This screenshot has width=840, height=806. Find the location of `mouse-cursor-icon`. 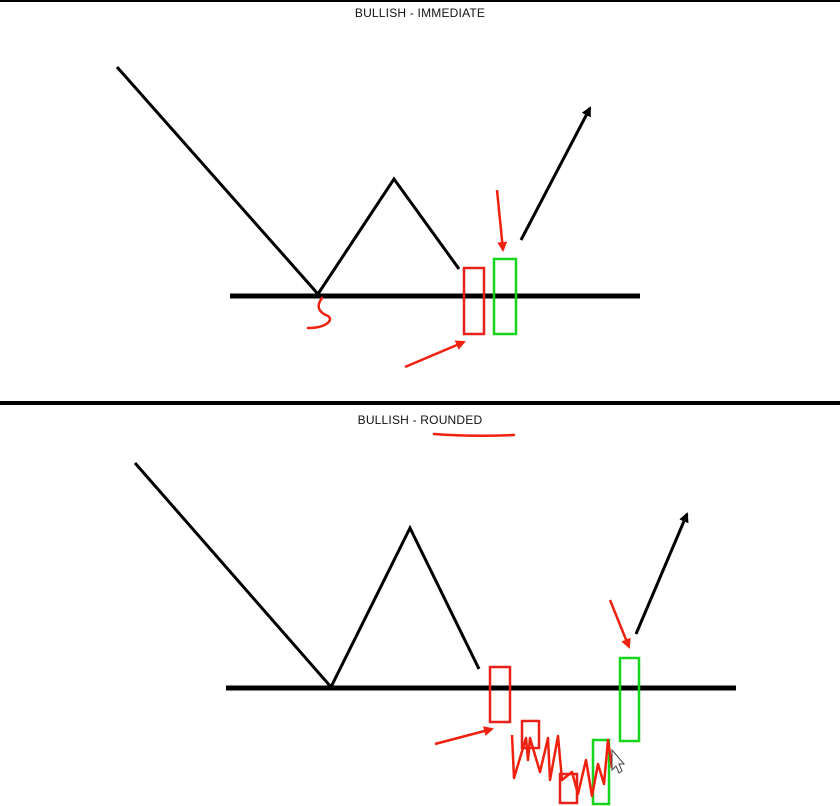

mouse-cursor-icon is located at coordinates (618, 761).